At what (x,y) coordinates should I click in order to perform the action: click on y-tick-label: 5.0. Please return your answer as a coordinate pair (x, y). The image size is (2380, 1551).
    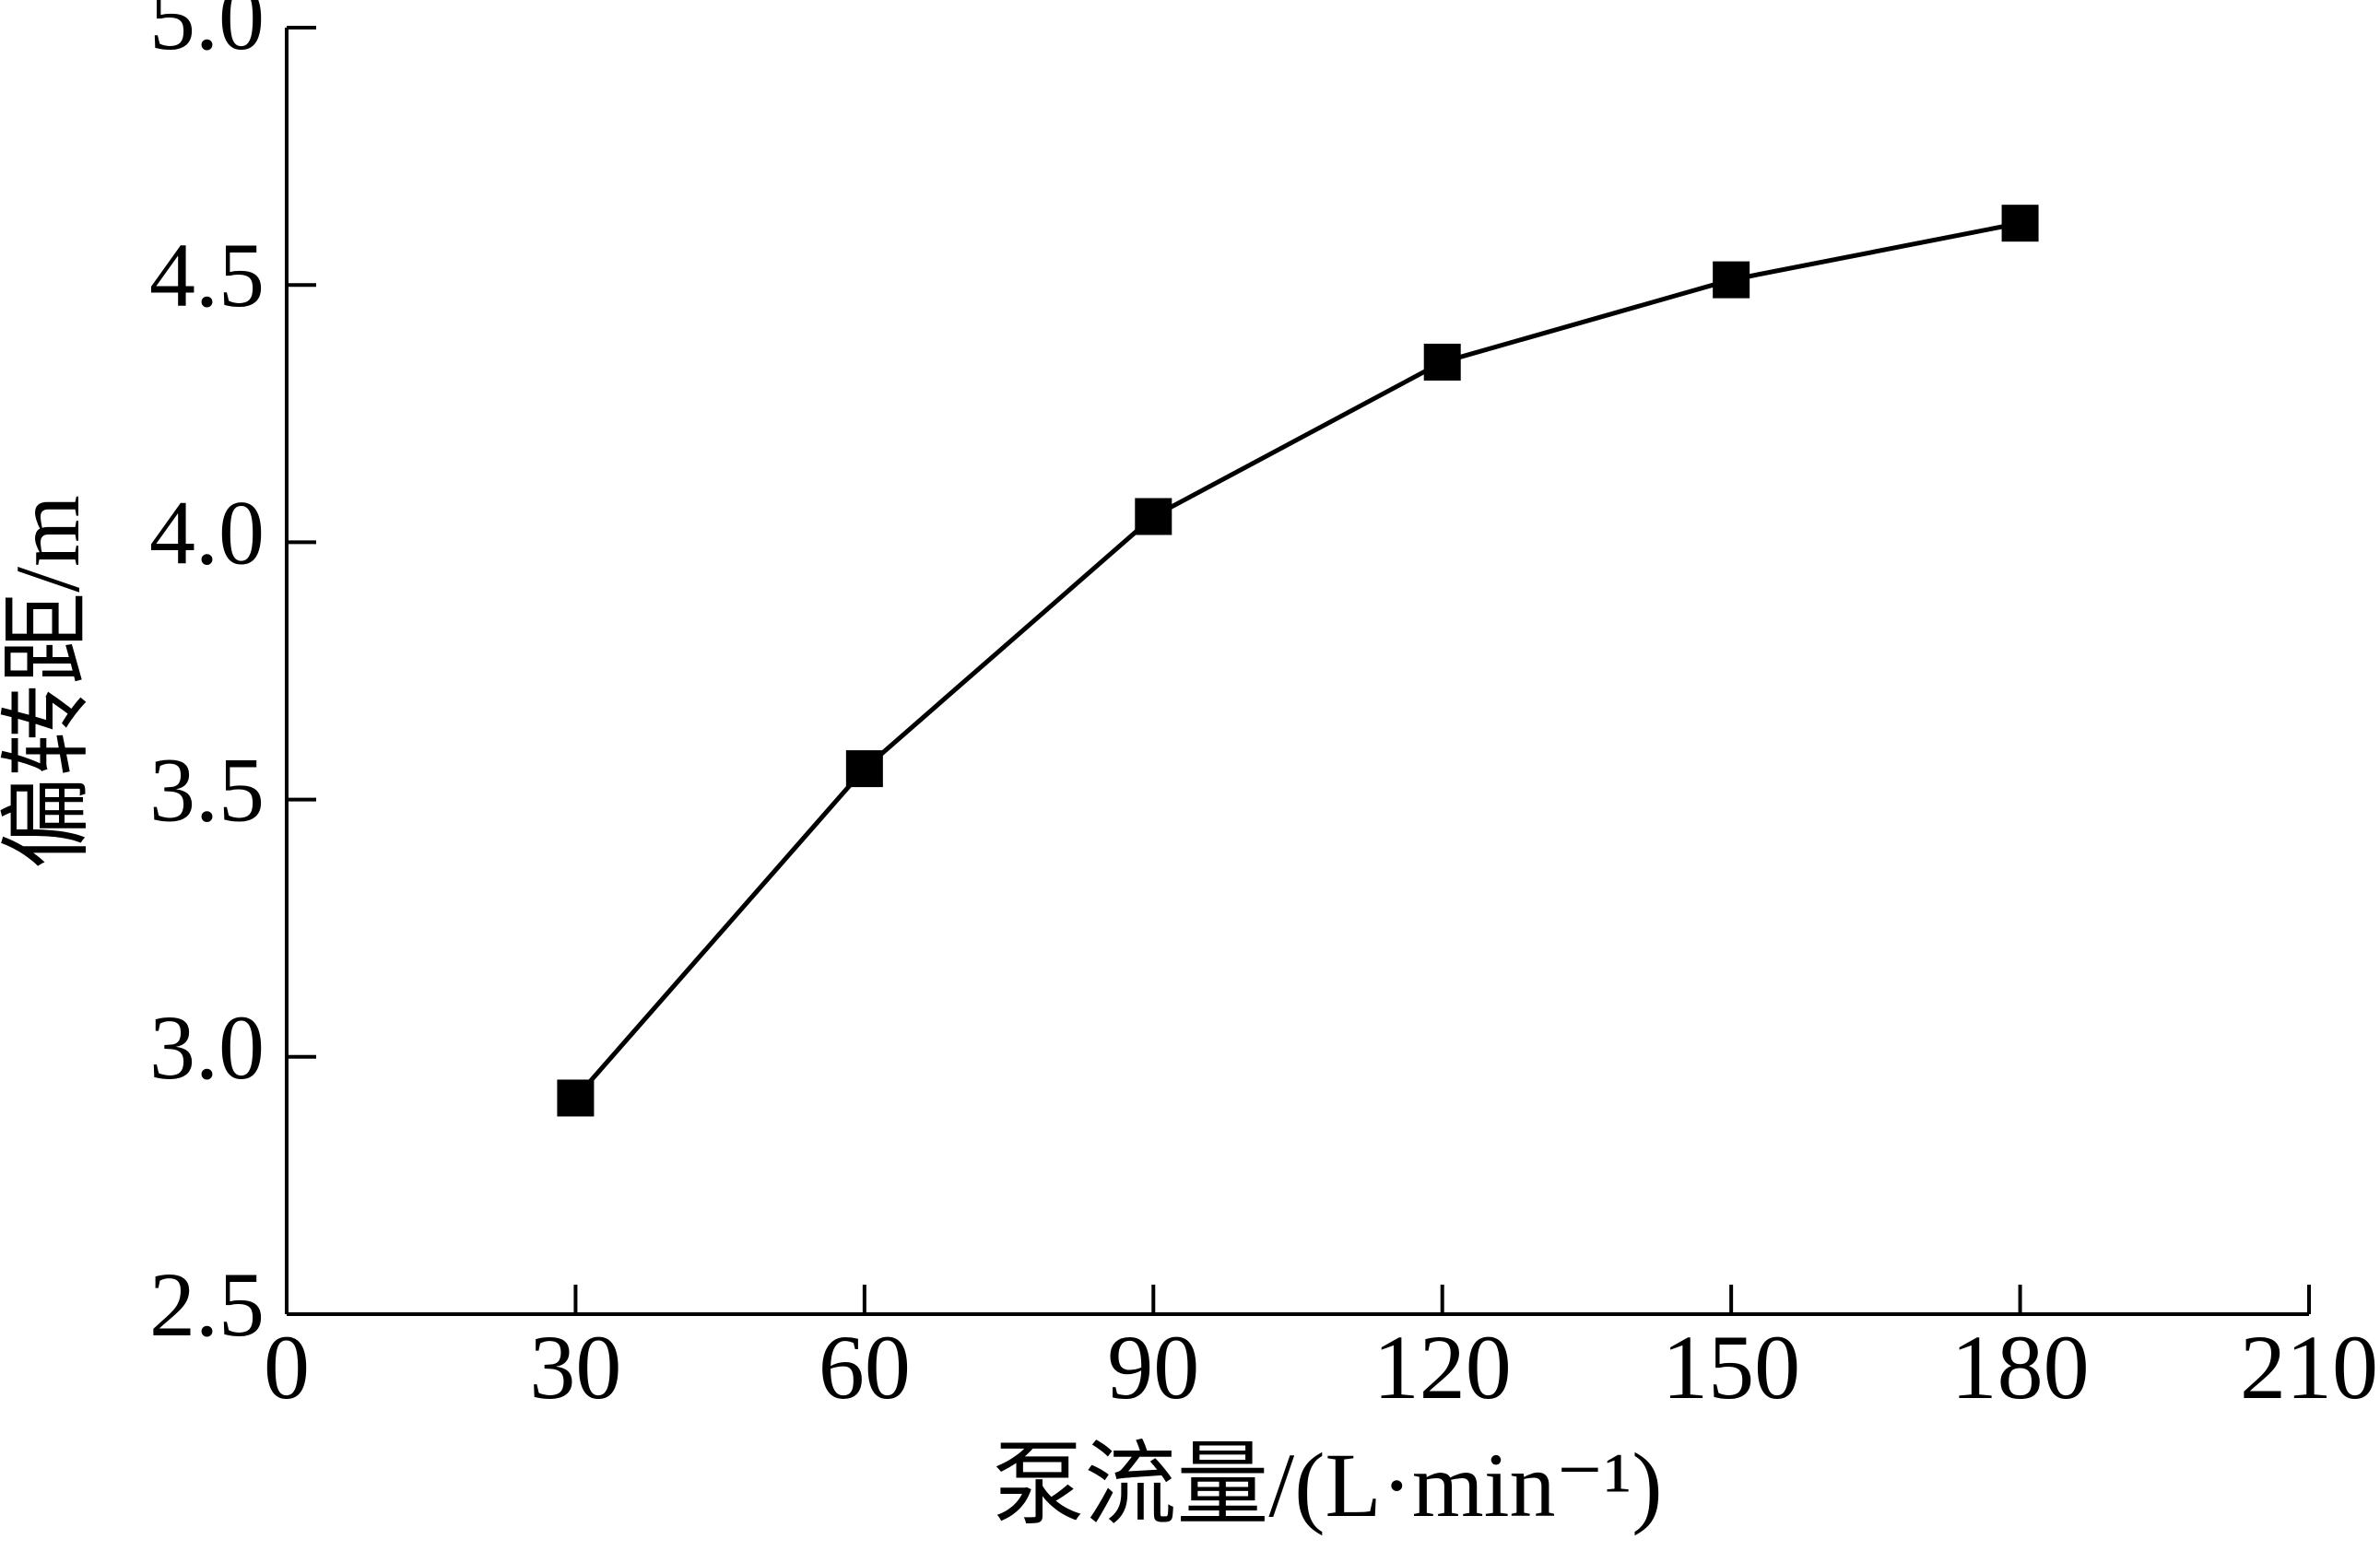
    Looking at the image, I should click on (207, 34).